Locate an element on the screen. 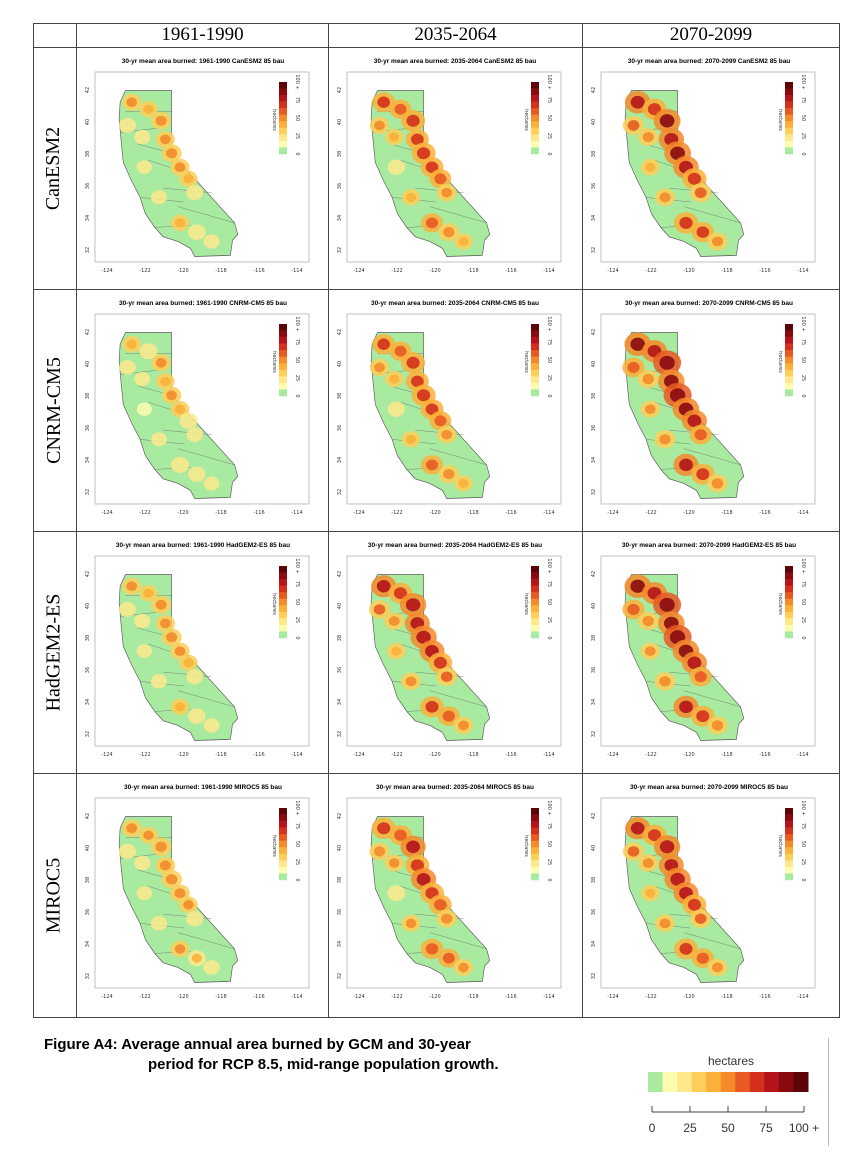 The width and height of the screenshot is (846, 1154). grid-divider-v3 is located at coordinates (582, 520).